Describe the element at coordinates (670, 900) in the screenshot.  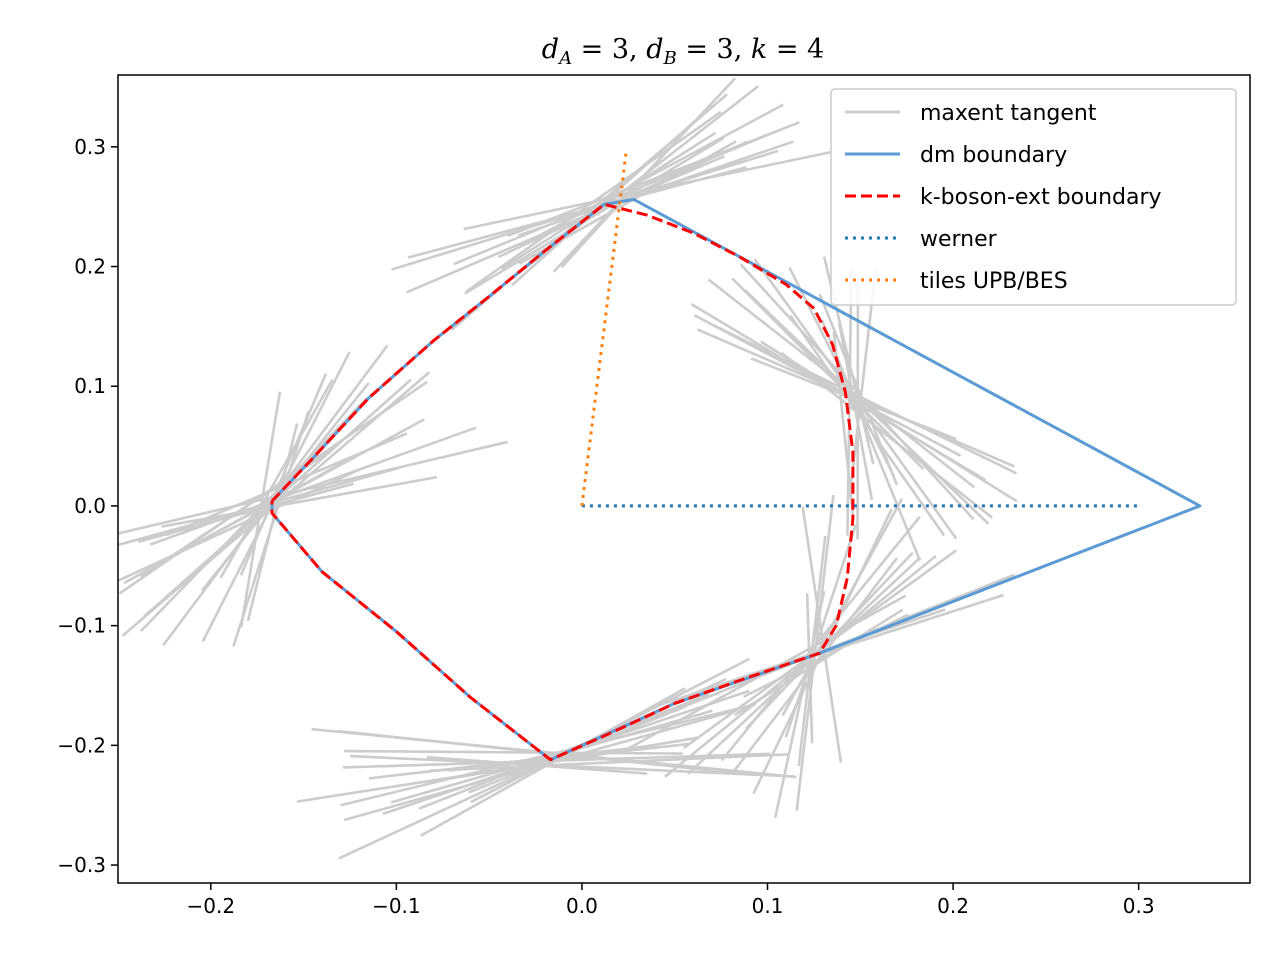
I see `x-axis: −0.2 −0.1 0.0 0.1 0.2 0.3` at that location.